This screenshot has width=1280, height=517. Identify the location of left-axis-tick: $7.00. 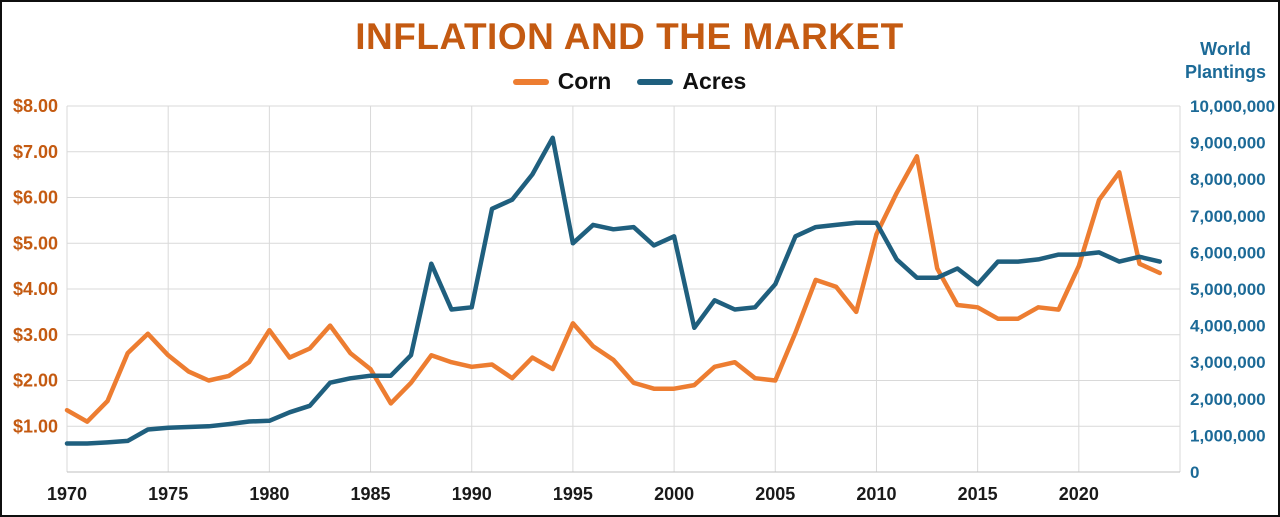
(35, 152).